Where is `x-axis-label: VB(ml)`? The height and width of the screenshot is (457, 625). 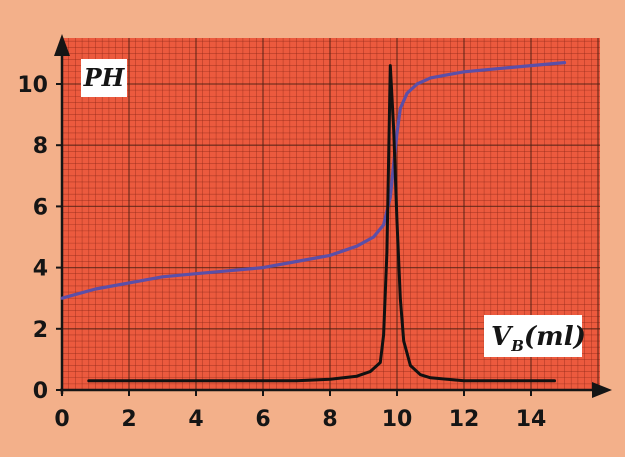
x-axis-label: VB(ml) is located at coordinates (538, 338).